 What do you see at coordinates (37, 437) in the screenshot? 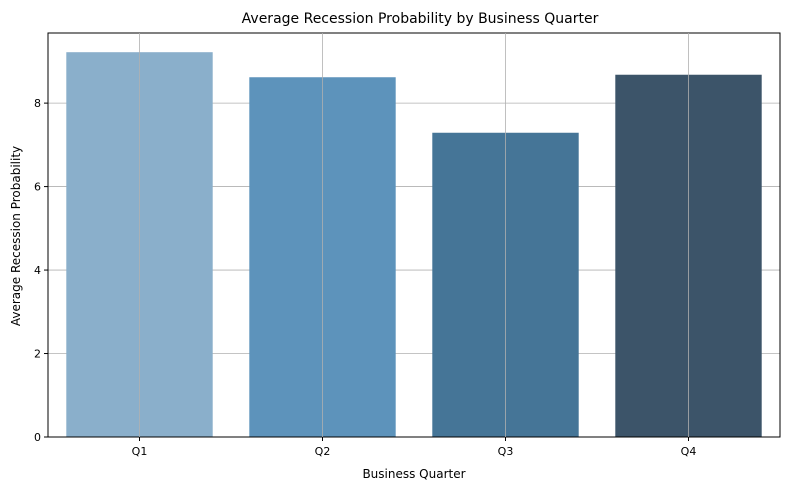
I see `y-tick-label: 0` at bounding box center [37, 437].